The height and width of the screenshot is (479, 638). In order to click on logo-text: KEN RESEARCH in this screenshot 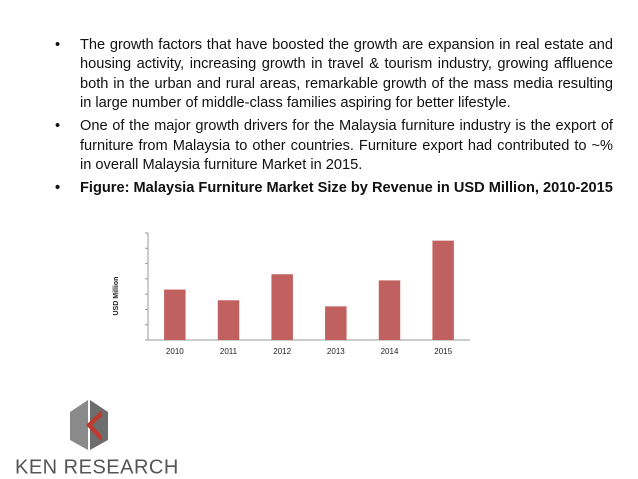, I will do `click(97, 467)`.